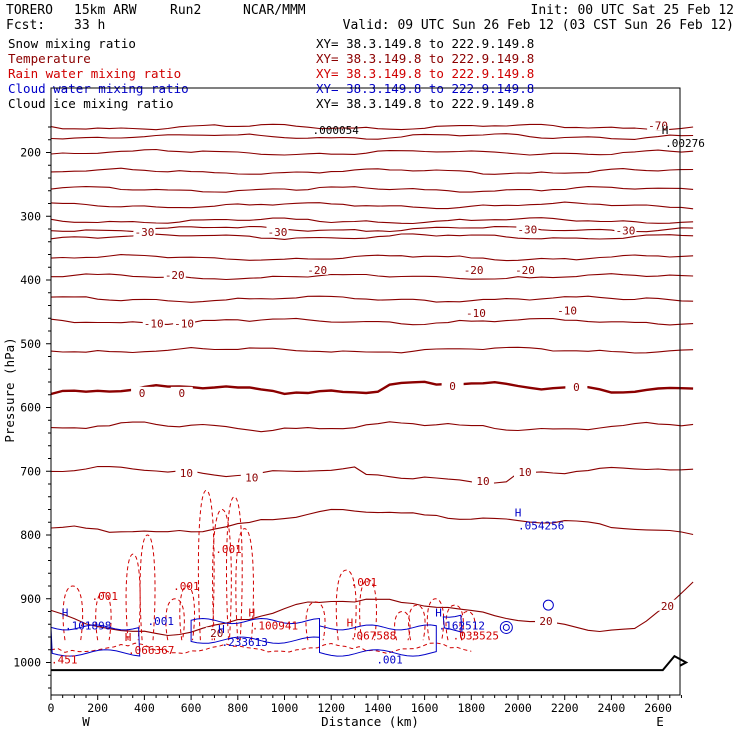  What do you see at coordinates (336, 130) in the screenshot?
I see `max-marker-value: .000054` at bounding box center [336, 130].